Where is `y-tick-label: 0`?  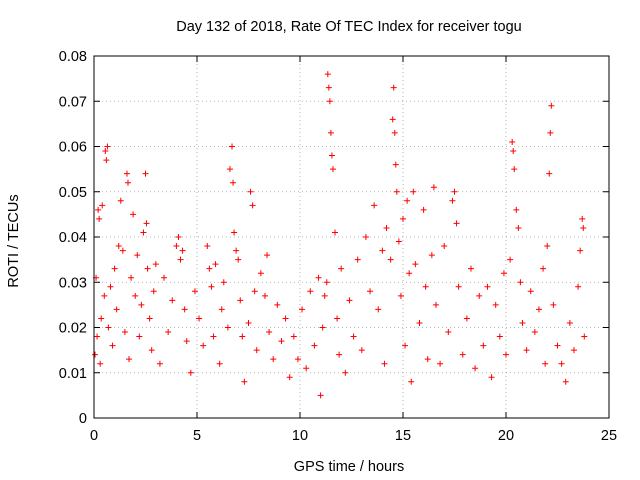
y-tick-label: 0 is located at coordinates (83, 419).